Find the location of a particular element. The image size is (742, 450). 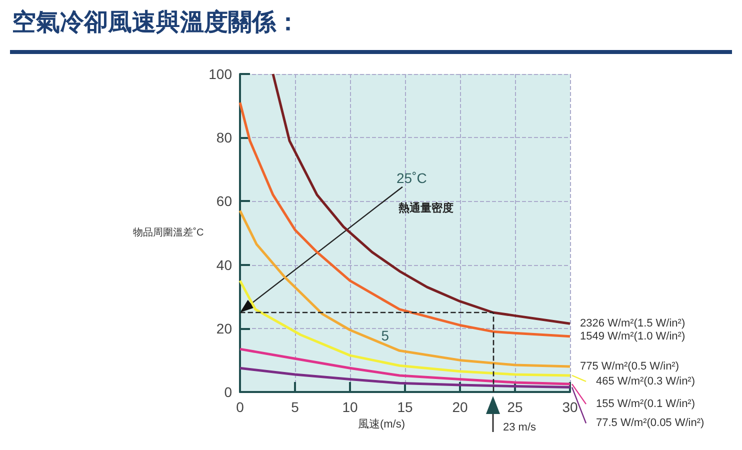

y-tick-label: 80 is located at coordinates (224, 138).